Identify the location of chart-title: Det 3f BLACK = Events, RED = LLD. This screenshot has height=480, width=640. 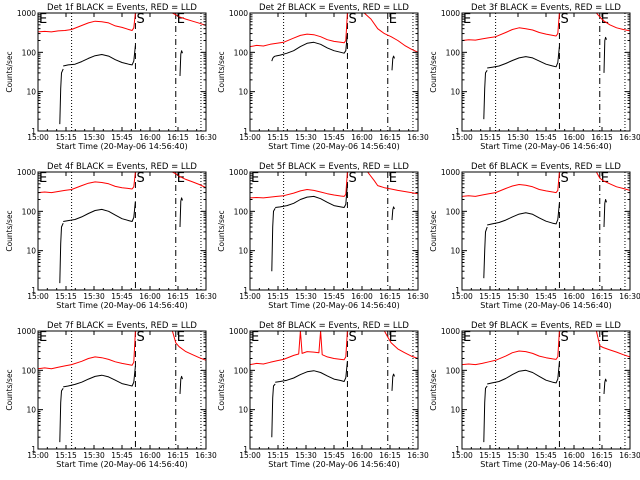
(546, 8).